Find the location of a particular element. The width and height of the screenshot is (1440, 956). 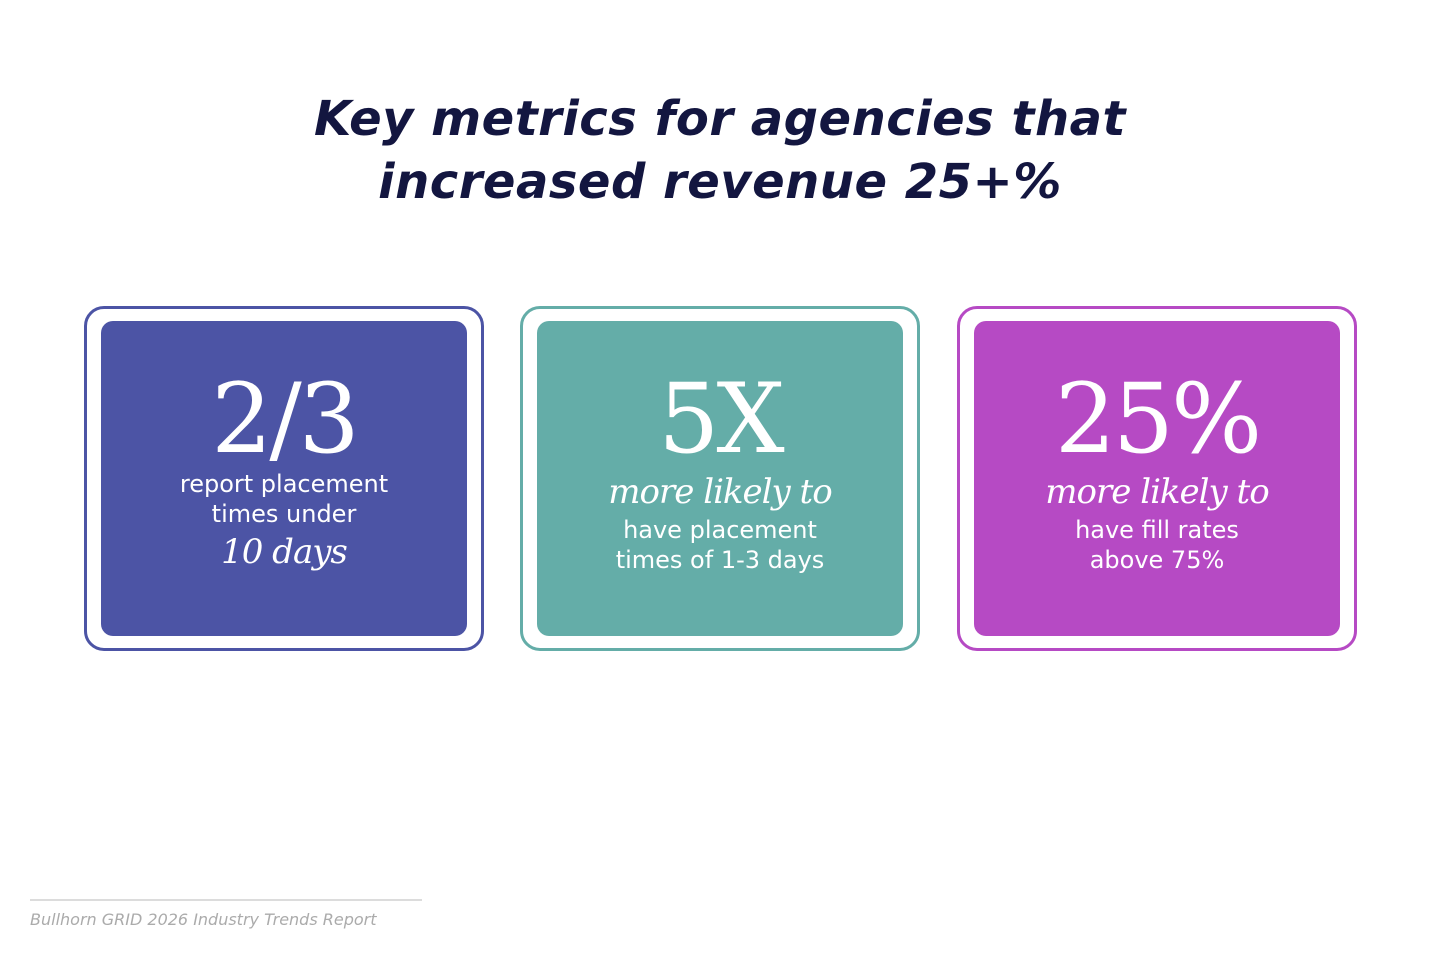

title-line: increased revenue 25+% is located at coordinates (720, 182).